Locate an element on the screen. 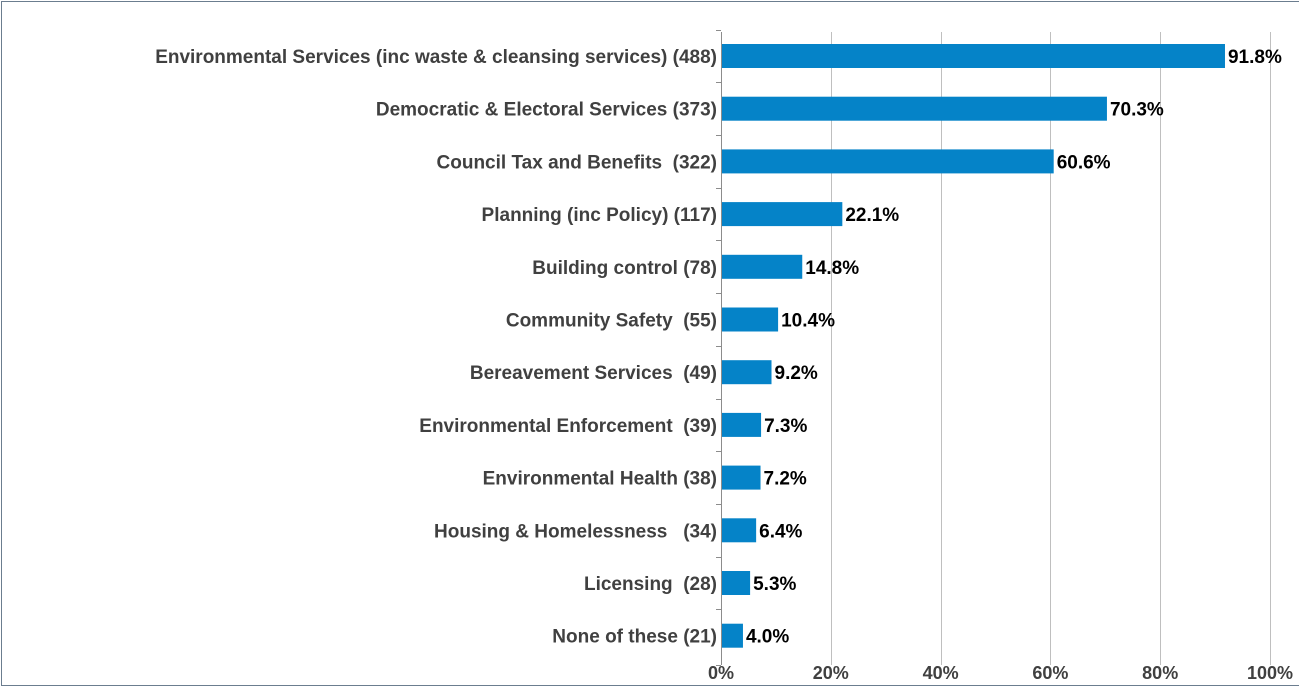 This screenshot has width=1302, height=688. data-label: 91.8% is located at coordinates (1255, 57).